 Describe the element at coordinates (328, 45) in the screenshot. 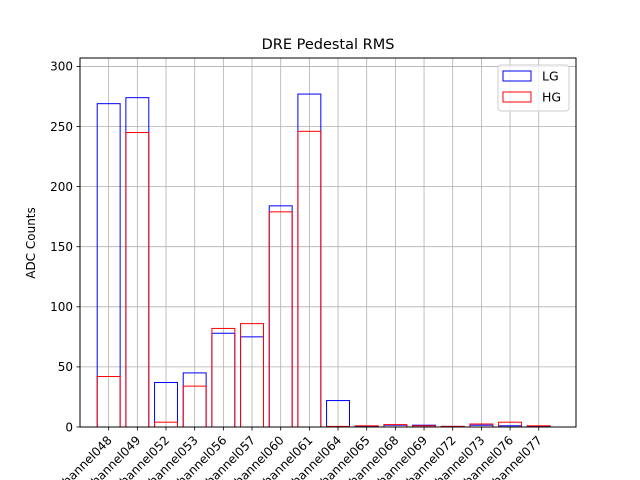

I see `chart-title: DRE Pedestal RMS` at that location.